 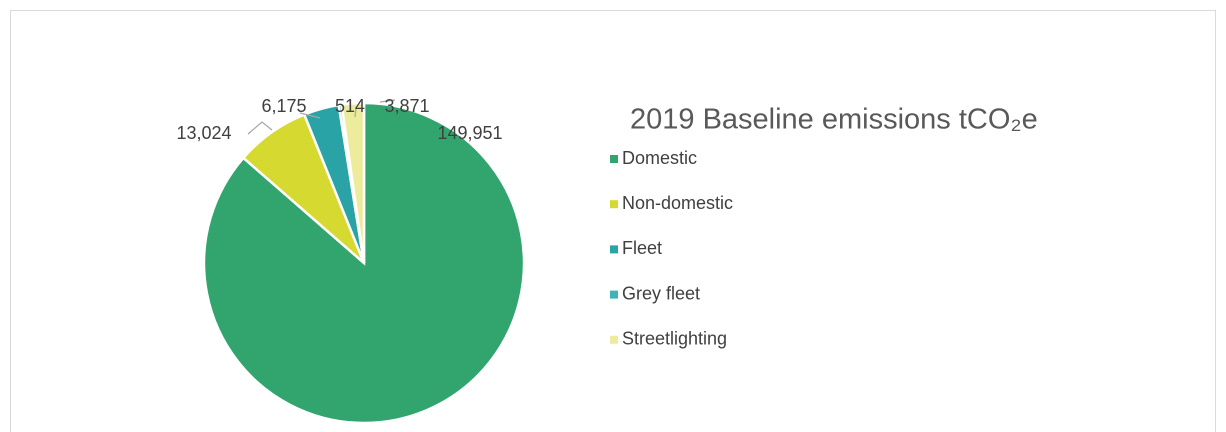 I want to click on legend-label: Streetlighting, so click(x=674, y=339).